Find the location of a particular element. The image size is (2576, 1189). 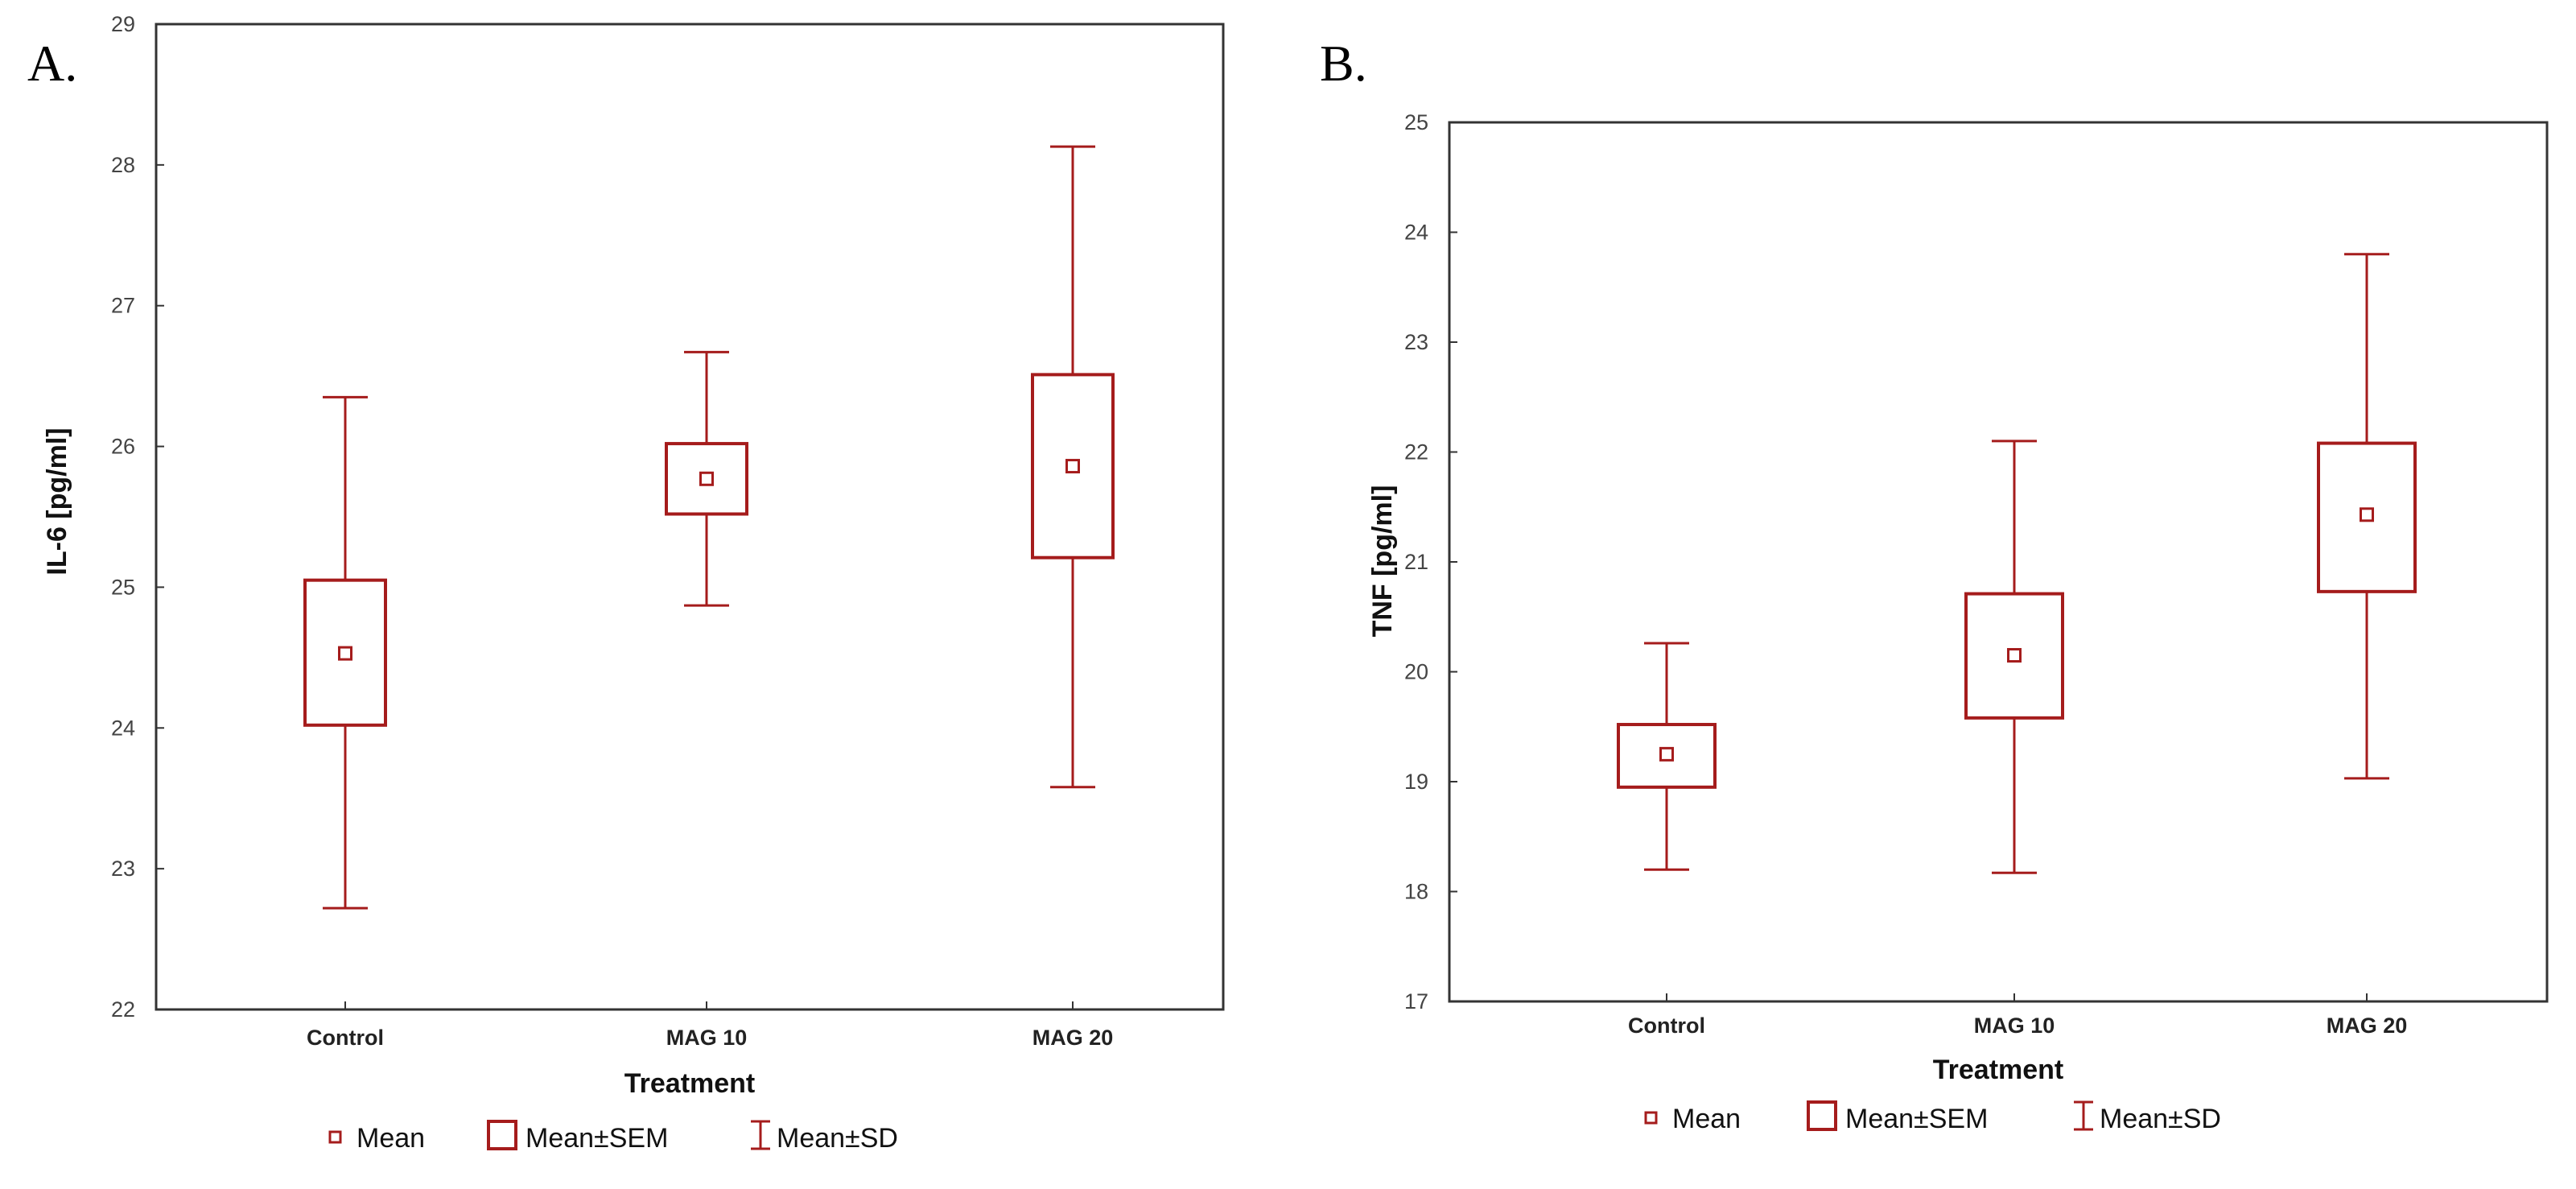

y-tick-label: 19 is located at coordinates (1416, 782).